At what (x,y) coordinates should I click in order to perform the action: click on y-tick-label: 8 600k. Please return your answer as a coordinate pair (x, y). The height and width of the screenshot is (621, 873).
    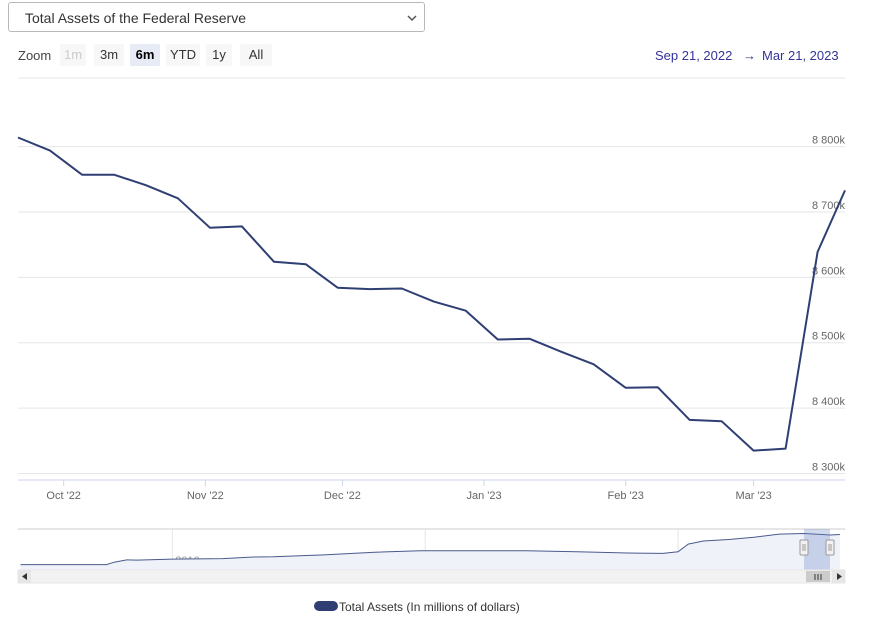
    Looking at the image, I should click on (829, 271).